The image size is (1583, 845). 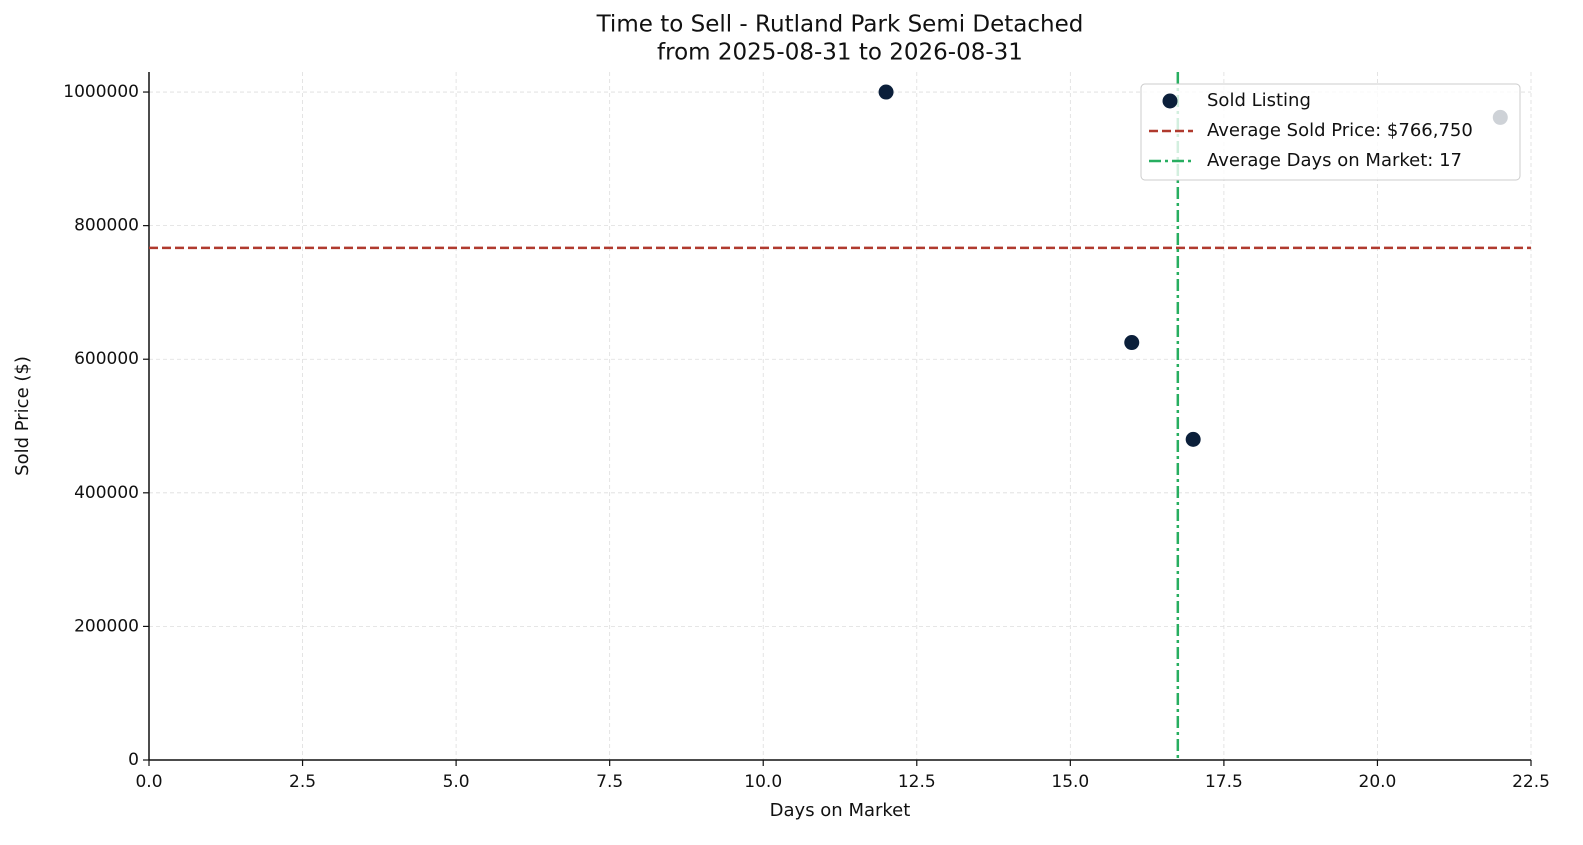 What do you see at coordinates (106, 626) in the screenshot?
I see `y-tick-label: 200000` at bounding box center [106, 626].